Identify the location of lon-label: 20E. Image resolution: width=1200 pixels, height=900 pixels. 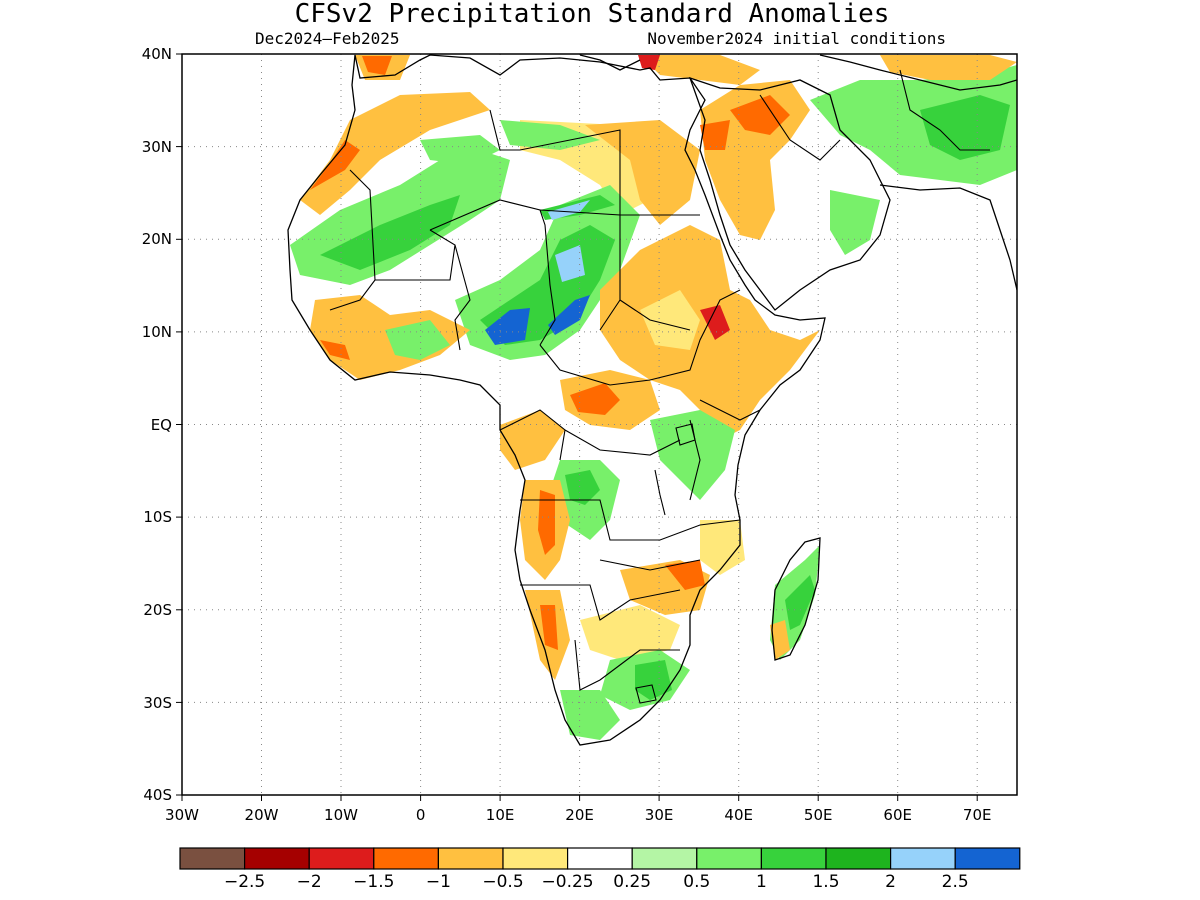
(579, 815).